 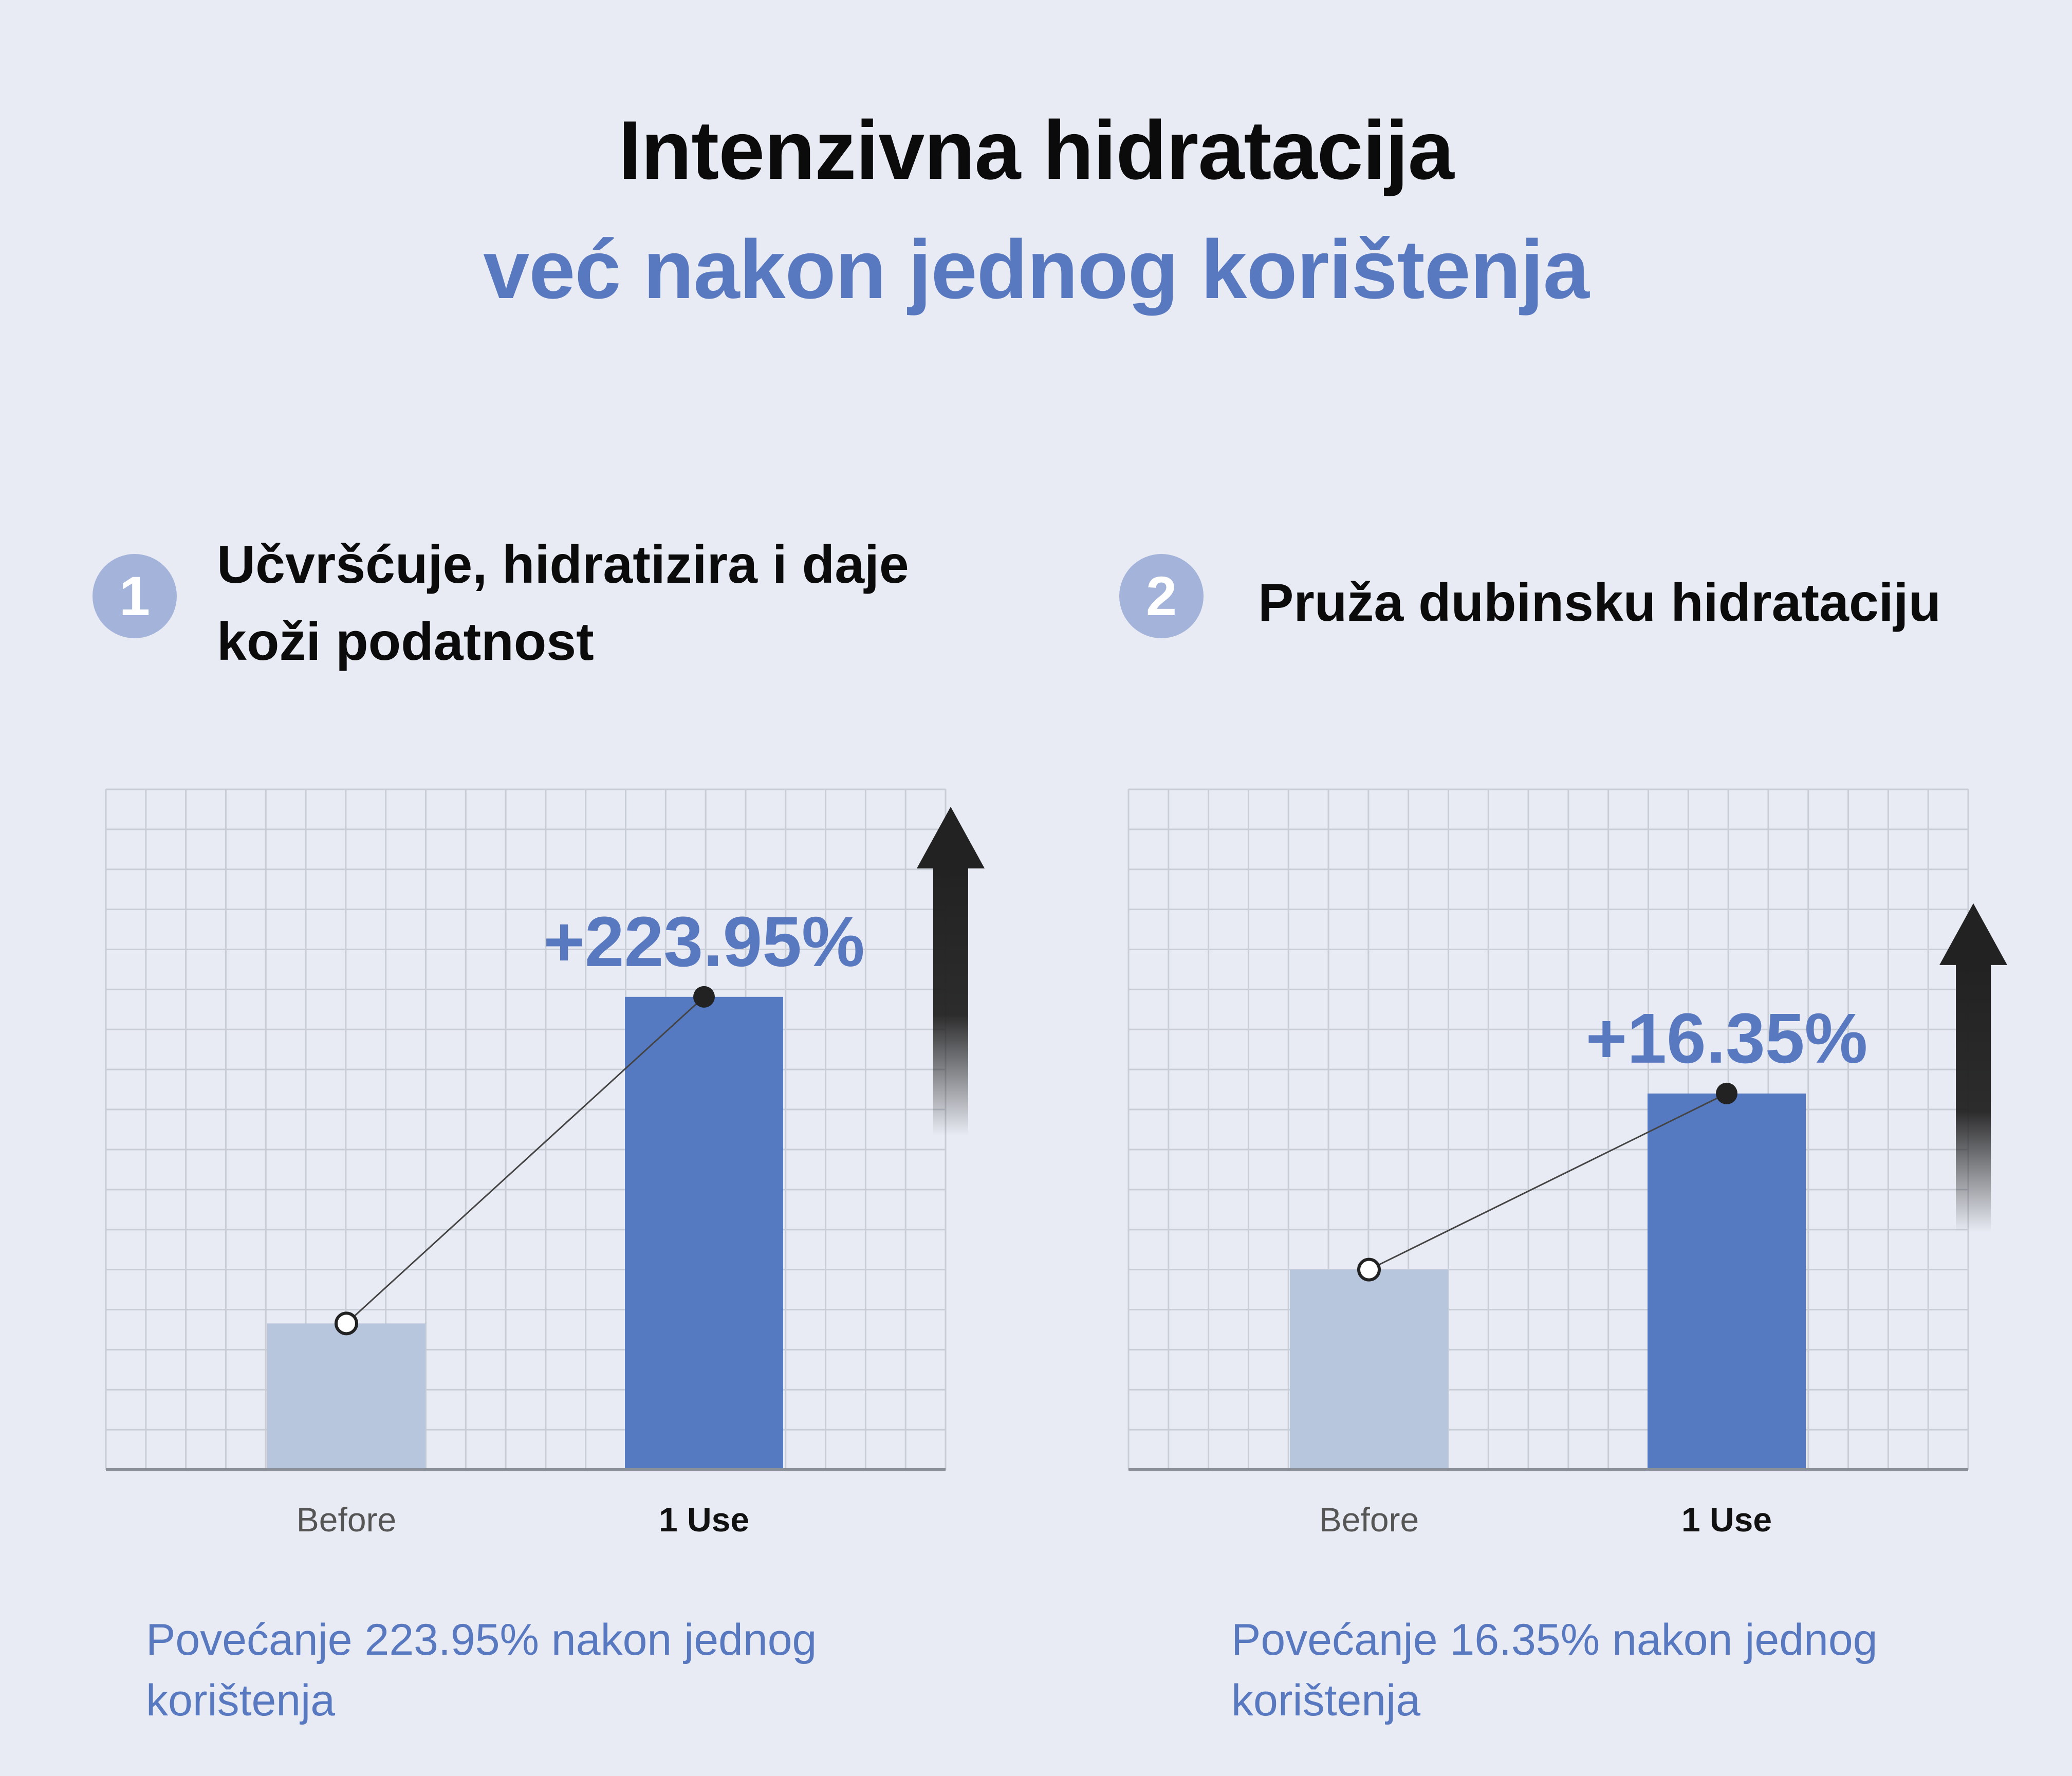 I want to click on step-badge-1: 1, so click(x=134, y=596).